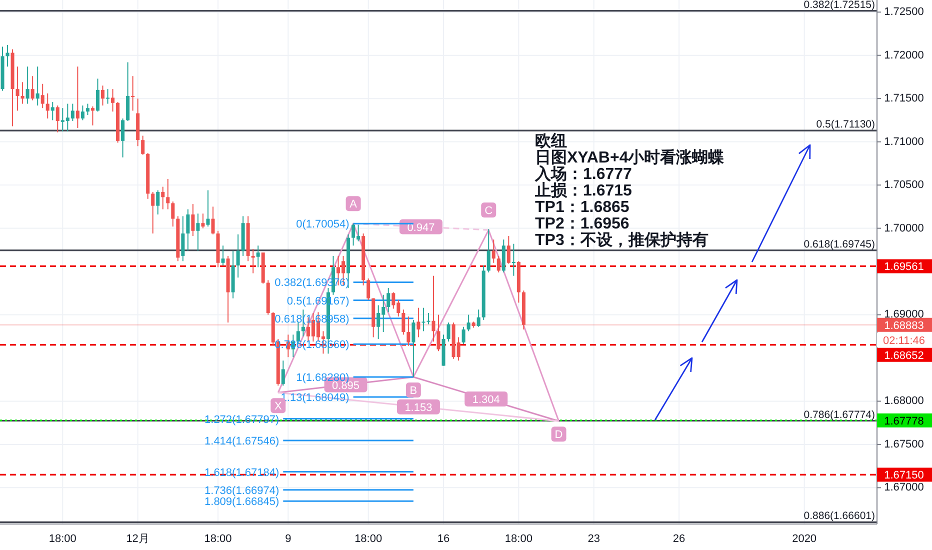 Image resolution: width=932 pixels, height=550 pixels. I want to click on y-tick-label: 1.72000, so click(904, 55).